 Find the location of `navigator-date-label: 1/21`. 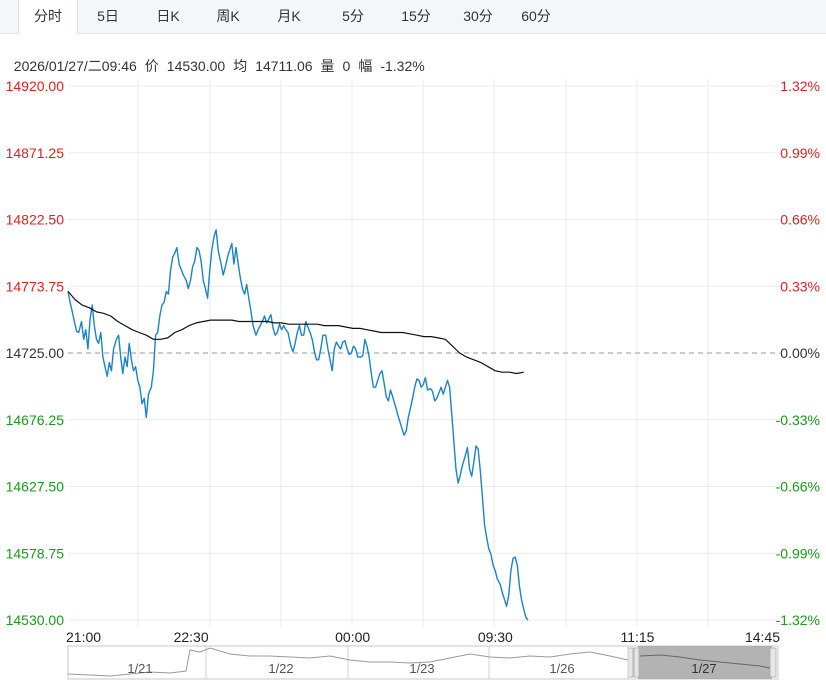

navigator-date-label: 1/21 is located at coordinates (139, 668).